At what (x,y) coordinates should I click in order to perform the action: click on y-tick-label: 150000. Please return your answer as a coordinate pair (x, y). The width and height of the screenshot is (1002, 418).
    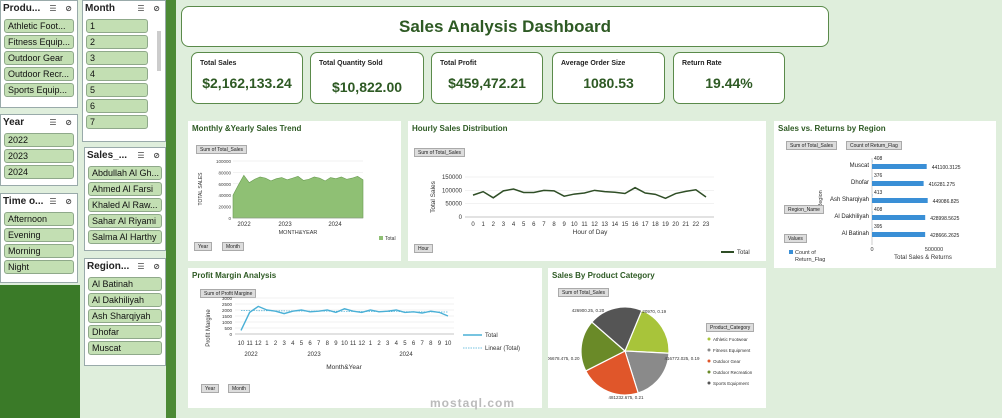
    Looking at the image, I should click on (452, 178).